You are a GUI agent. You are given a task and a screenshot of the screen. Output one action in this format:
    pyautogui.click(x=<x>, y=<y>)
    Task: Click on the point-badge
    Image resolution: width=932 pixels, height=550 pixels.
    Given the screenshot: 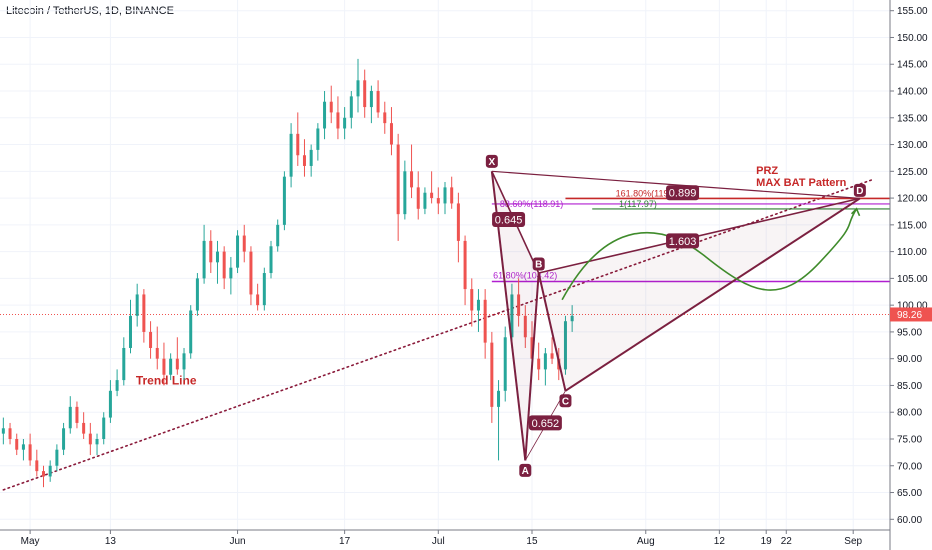 What is the action you would take?
    pyautogui.click(x=525, y=470)
    